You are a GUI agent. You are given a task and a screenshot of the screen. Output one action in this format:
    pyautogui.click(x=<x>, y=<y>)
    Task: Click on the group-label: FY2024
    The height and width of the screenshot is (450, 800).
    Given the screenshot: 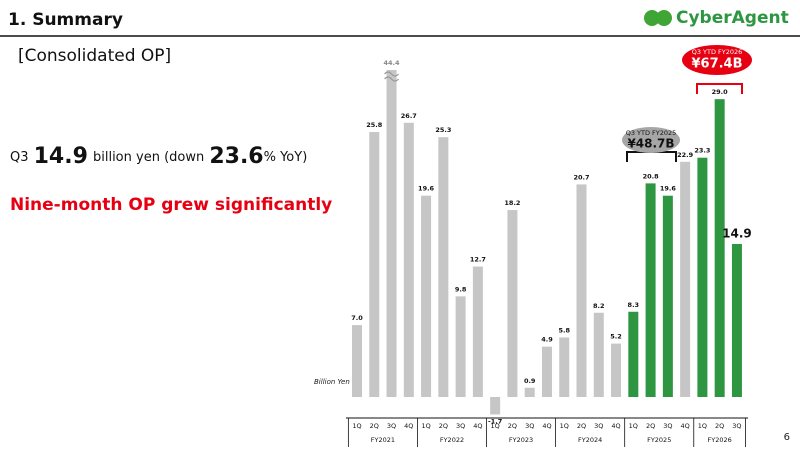 What is the action you would take?
    pyautogui.click(x=590, y=440)
    